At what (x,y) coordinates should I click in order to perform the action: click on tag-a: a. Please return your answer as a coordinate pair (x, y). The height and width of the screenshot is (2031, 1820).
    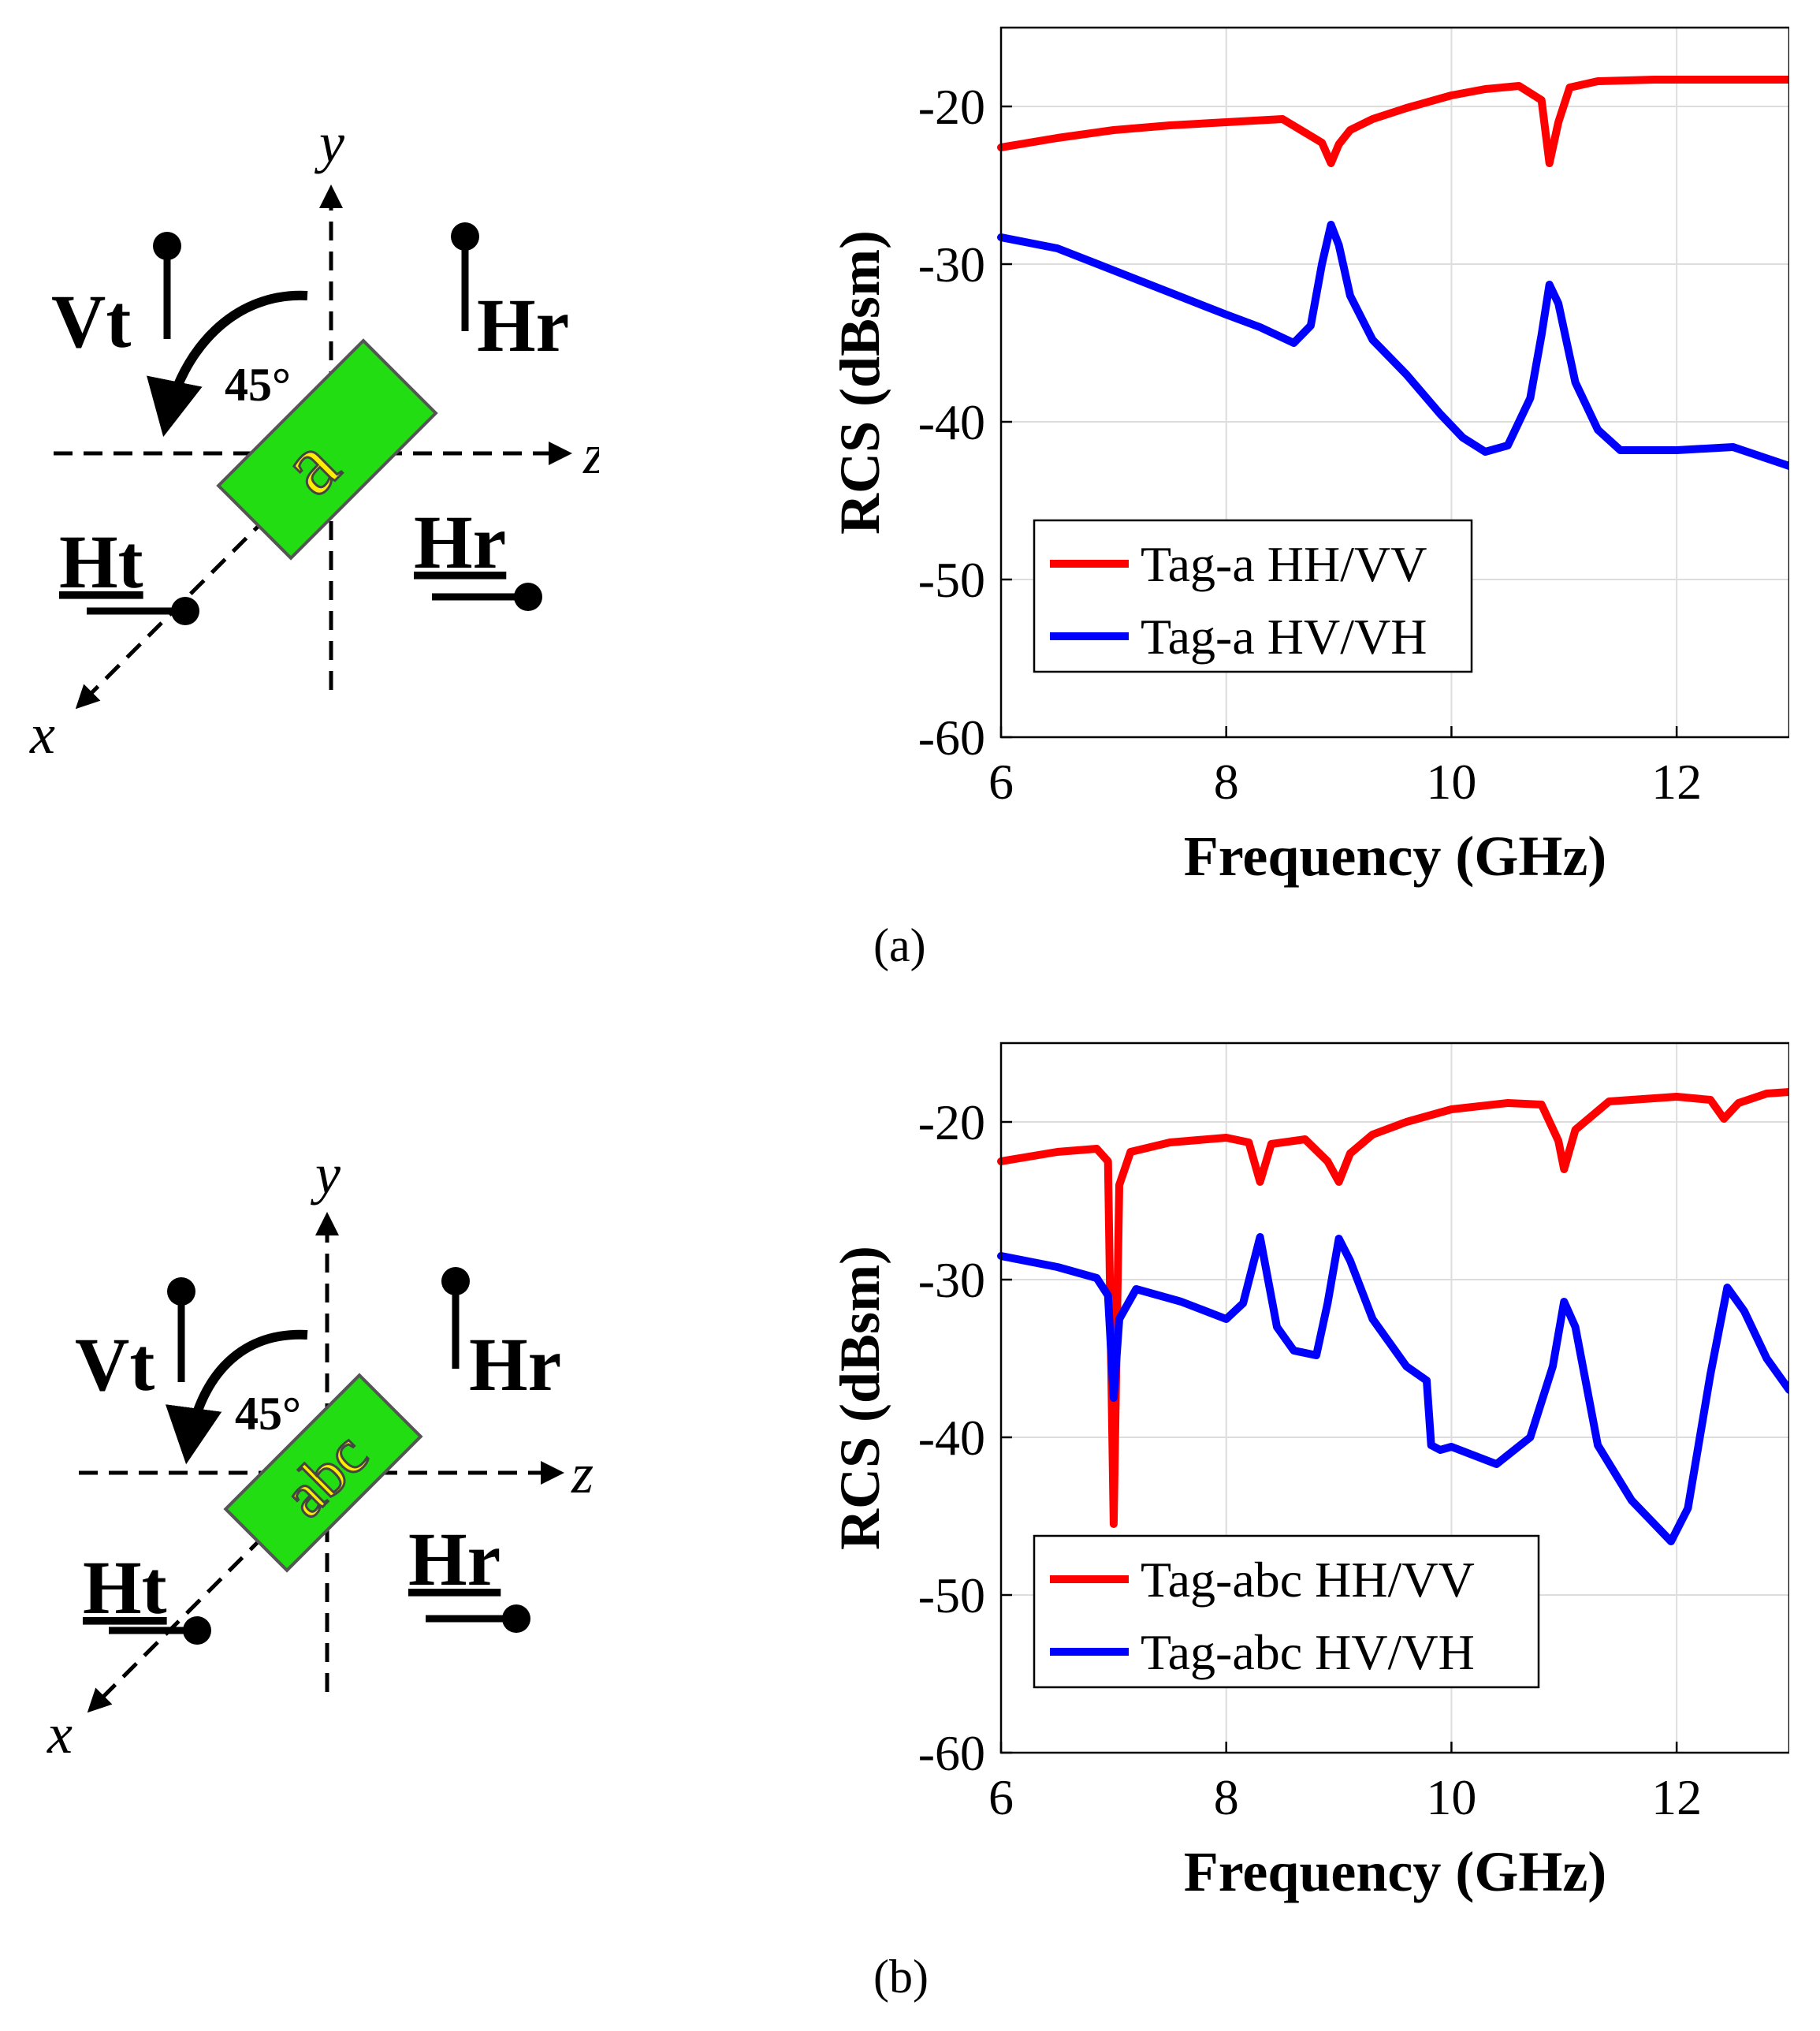
    Looking at the image, I should click on (327, 450).